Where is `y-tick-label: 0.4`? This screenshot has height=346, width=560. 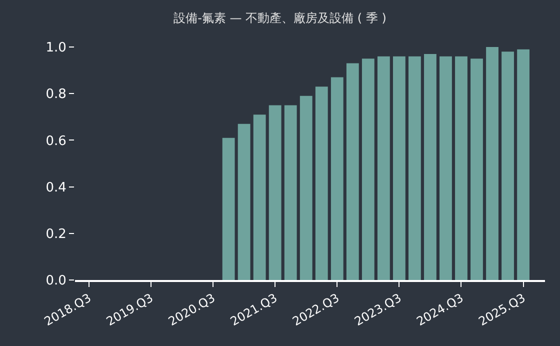
y-tick-label: 0.4 is located at coordinates (56, 188).